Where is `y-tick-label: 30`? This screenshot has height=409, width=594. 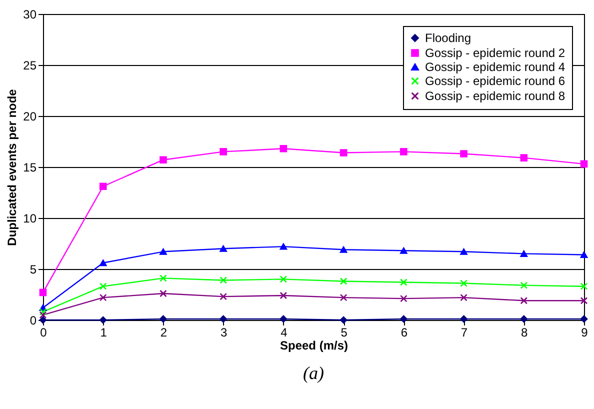
y-tick-label: 30 is located at coordinates (30, 15).